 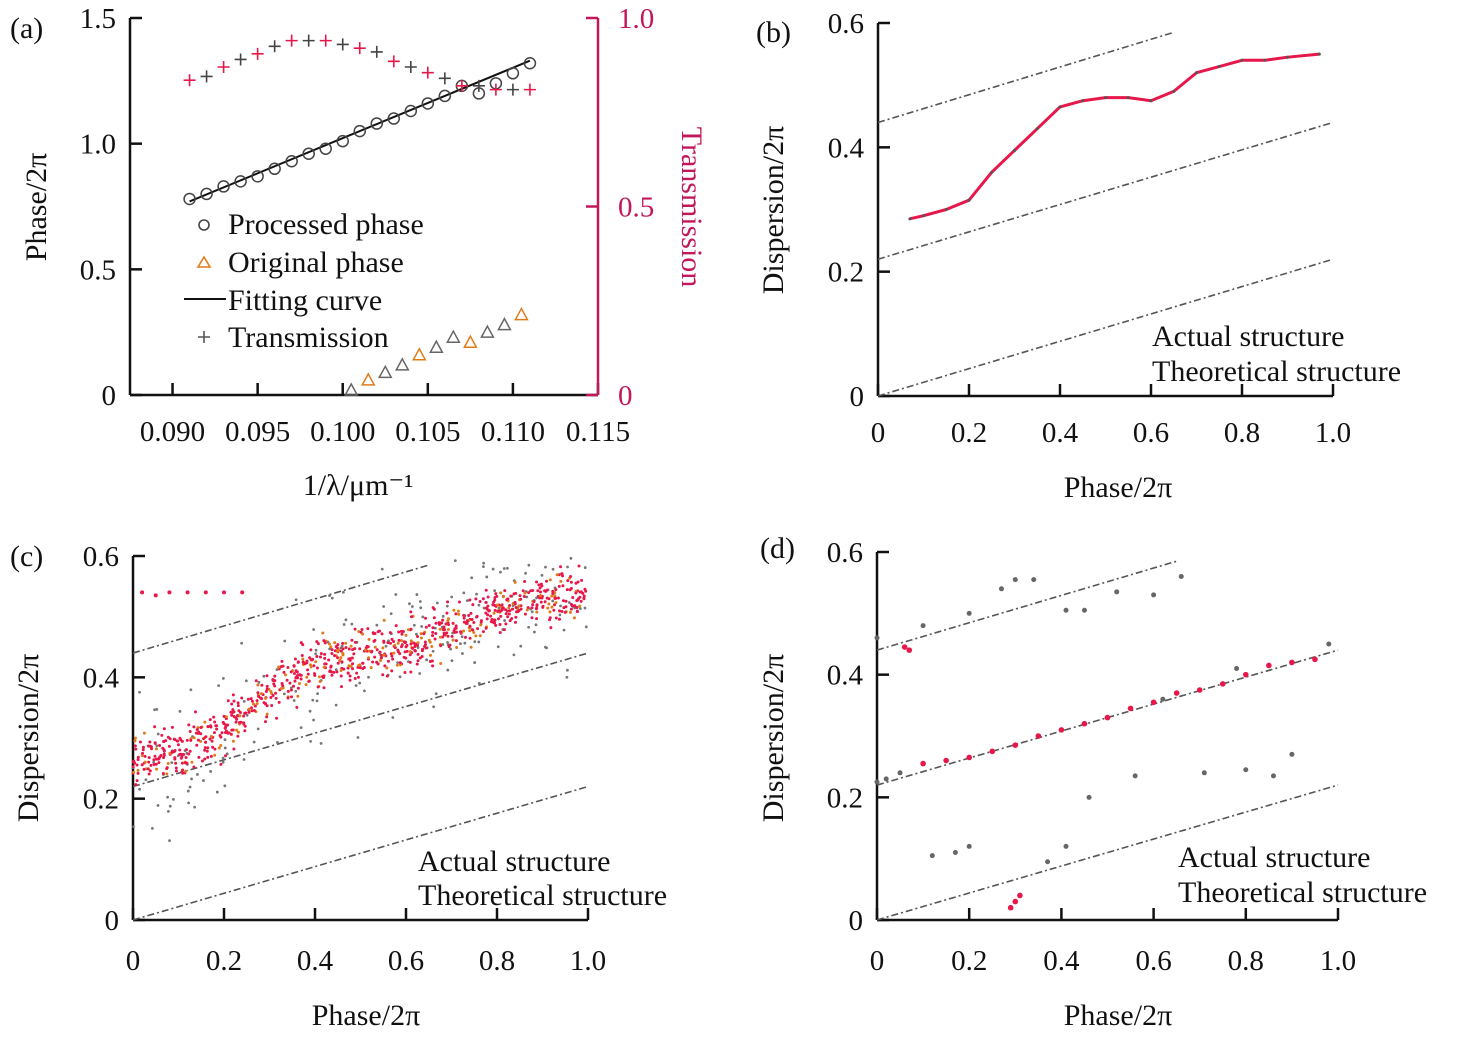 What do you see at coordinates (428, 103) in the screenshot?
I see `processed-phase-point` at bounding box center [428, 103].